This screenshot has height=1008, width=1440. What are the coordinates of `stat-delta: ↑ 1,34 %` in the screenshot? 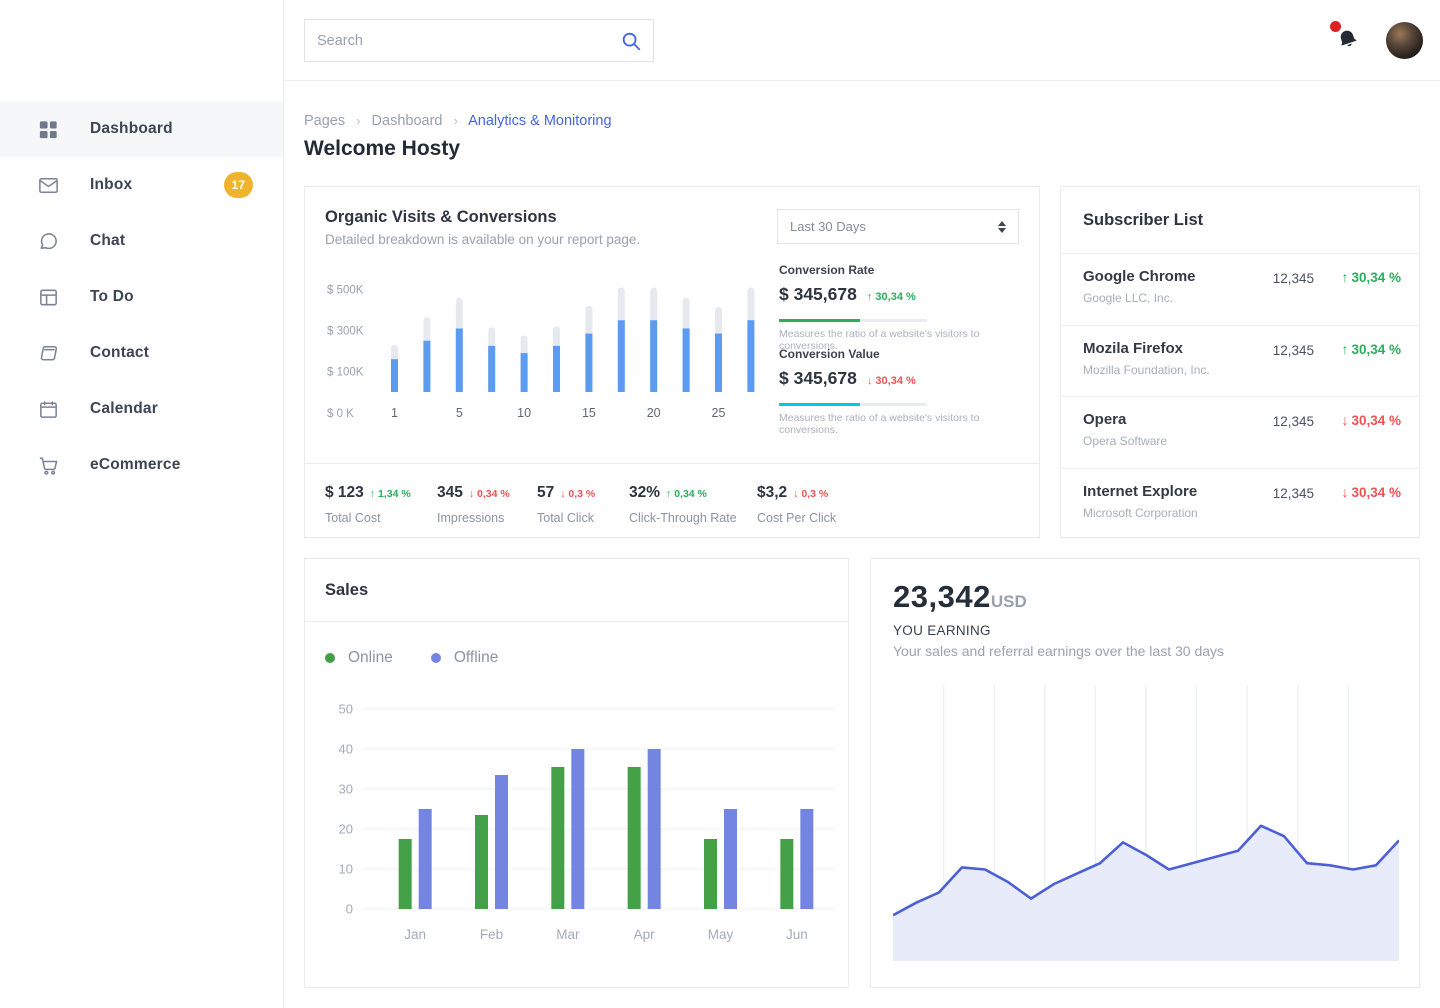 It's located at (390, 494).